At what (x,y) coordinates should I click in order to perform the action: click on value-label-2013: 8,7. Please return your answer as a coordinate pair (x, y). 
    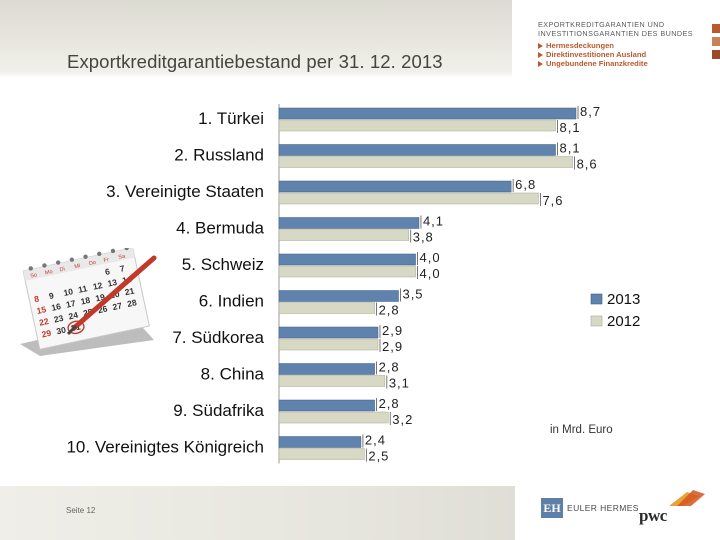
    Looking at the image, I should click on (590, 111).